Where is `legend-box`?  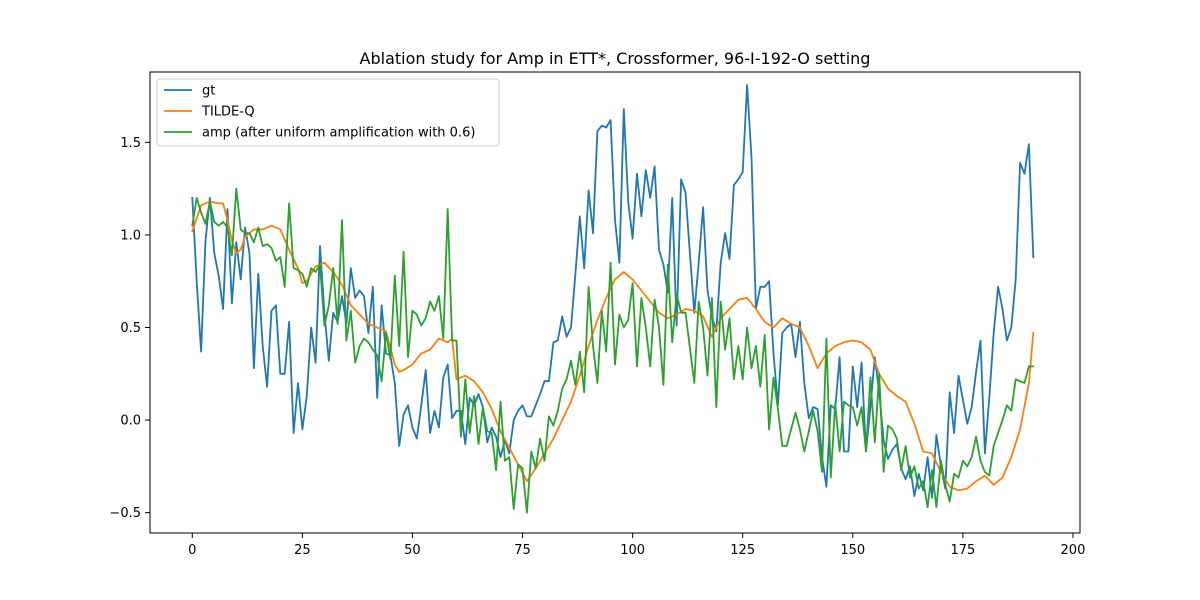 legend-box is located at coordinates (328, 112).